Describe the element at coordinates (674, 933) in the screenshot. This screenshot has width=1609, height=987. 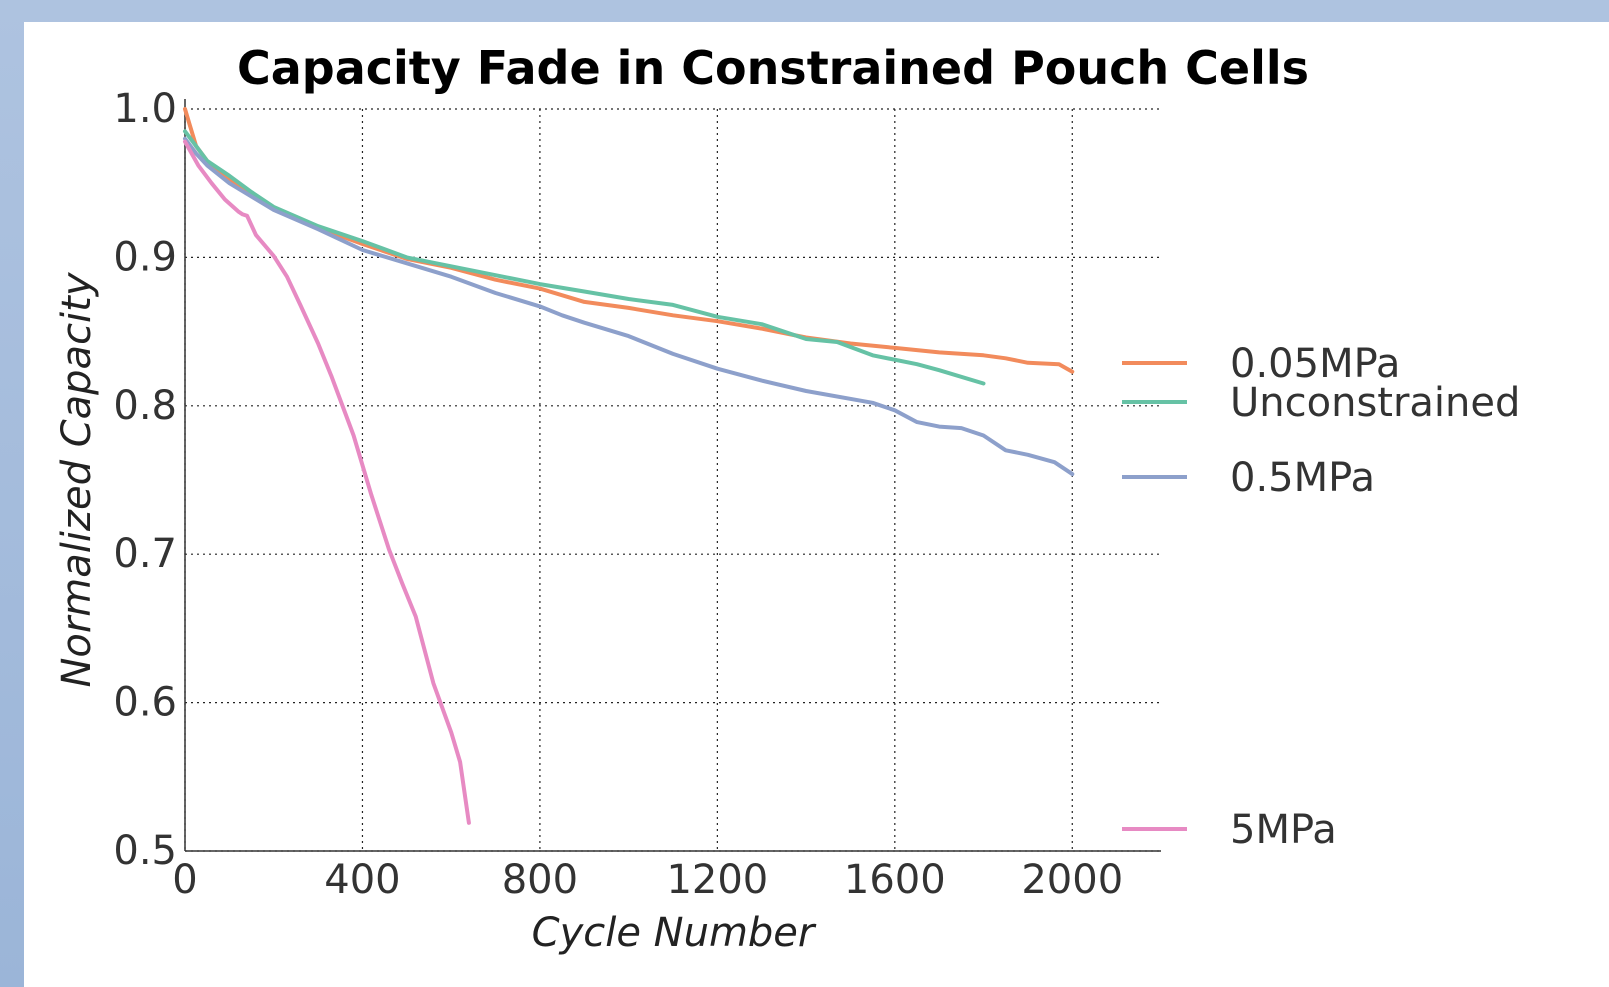
I see `x-axis-label: Cycle Number` at that location.